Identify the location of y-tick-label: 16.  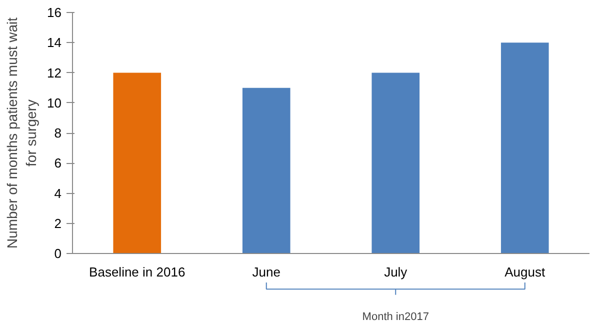
(54, 12).